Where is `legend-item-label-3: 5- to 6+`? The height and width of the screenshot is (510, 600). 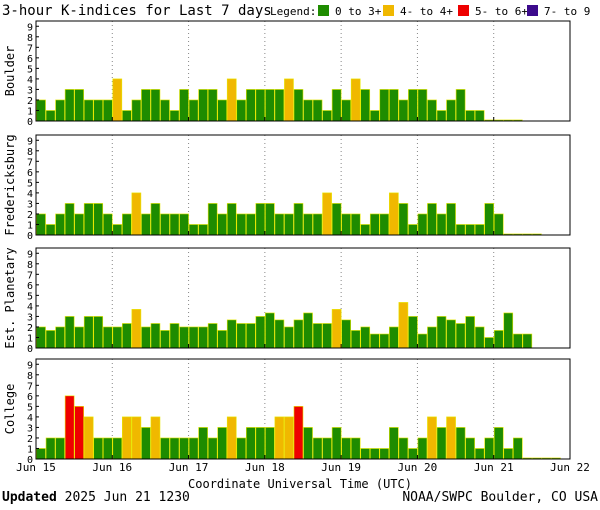
legend-item-label-3: 5- to 6+ is located at coordinates (501, 11).